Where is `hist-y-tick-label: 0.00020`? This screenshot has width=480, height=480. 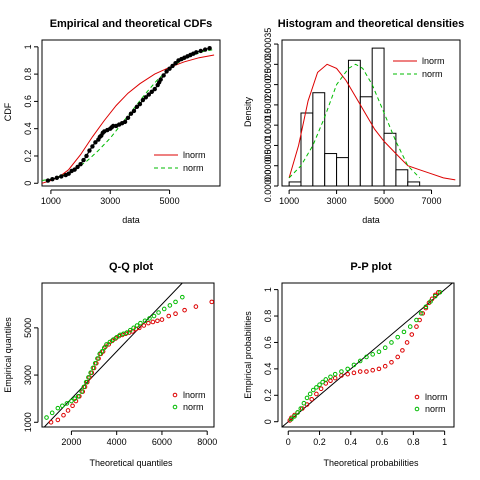 hist-y-tick-label: 0.00020 is located at coordinates (268, 105).